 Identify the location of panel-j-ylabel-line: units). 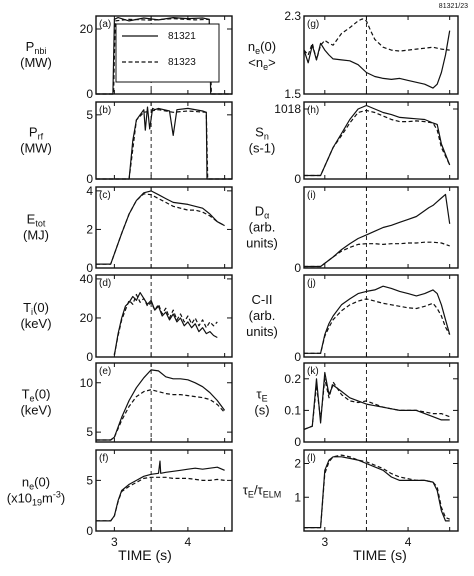
(262, 331).